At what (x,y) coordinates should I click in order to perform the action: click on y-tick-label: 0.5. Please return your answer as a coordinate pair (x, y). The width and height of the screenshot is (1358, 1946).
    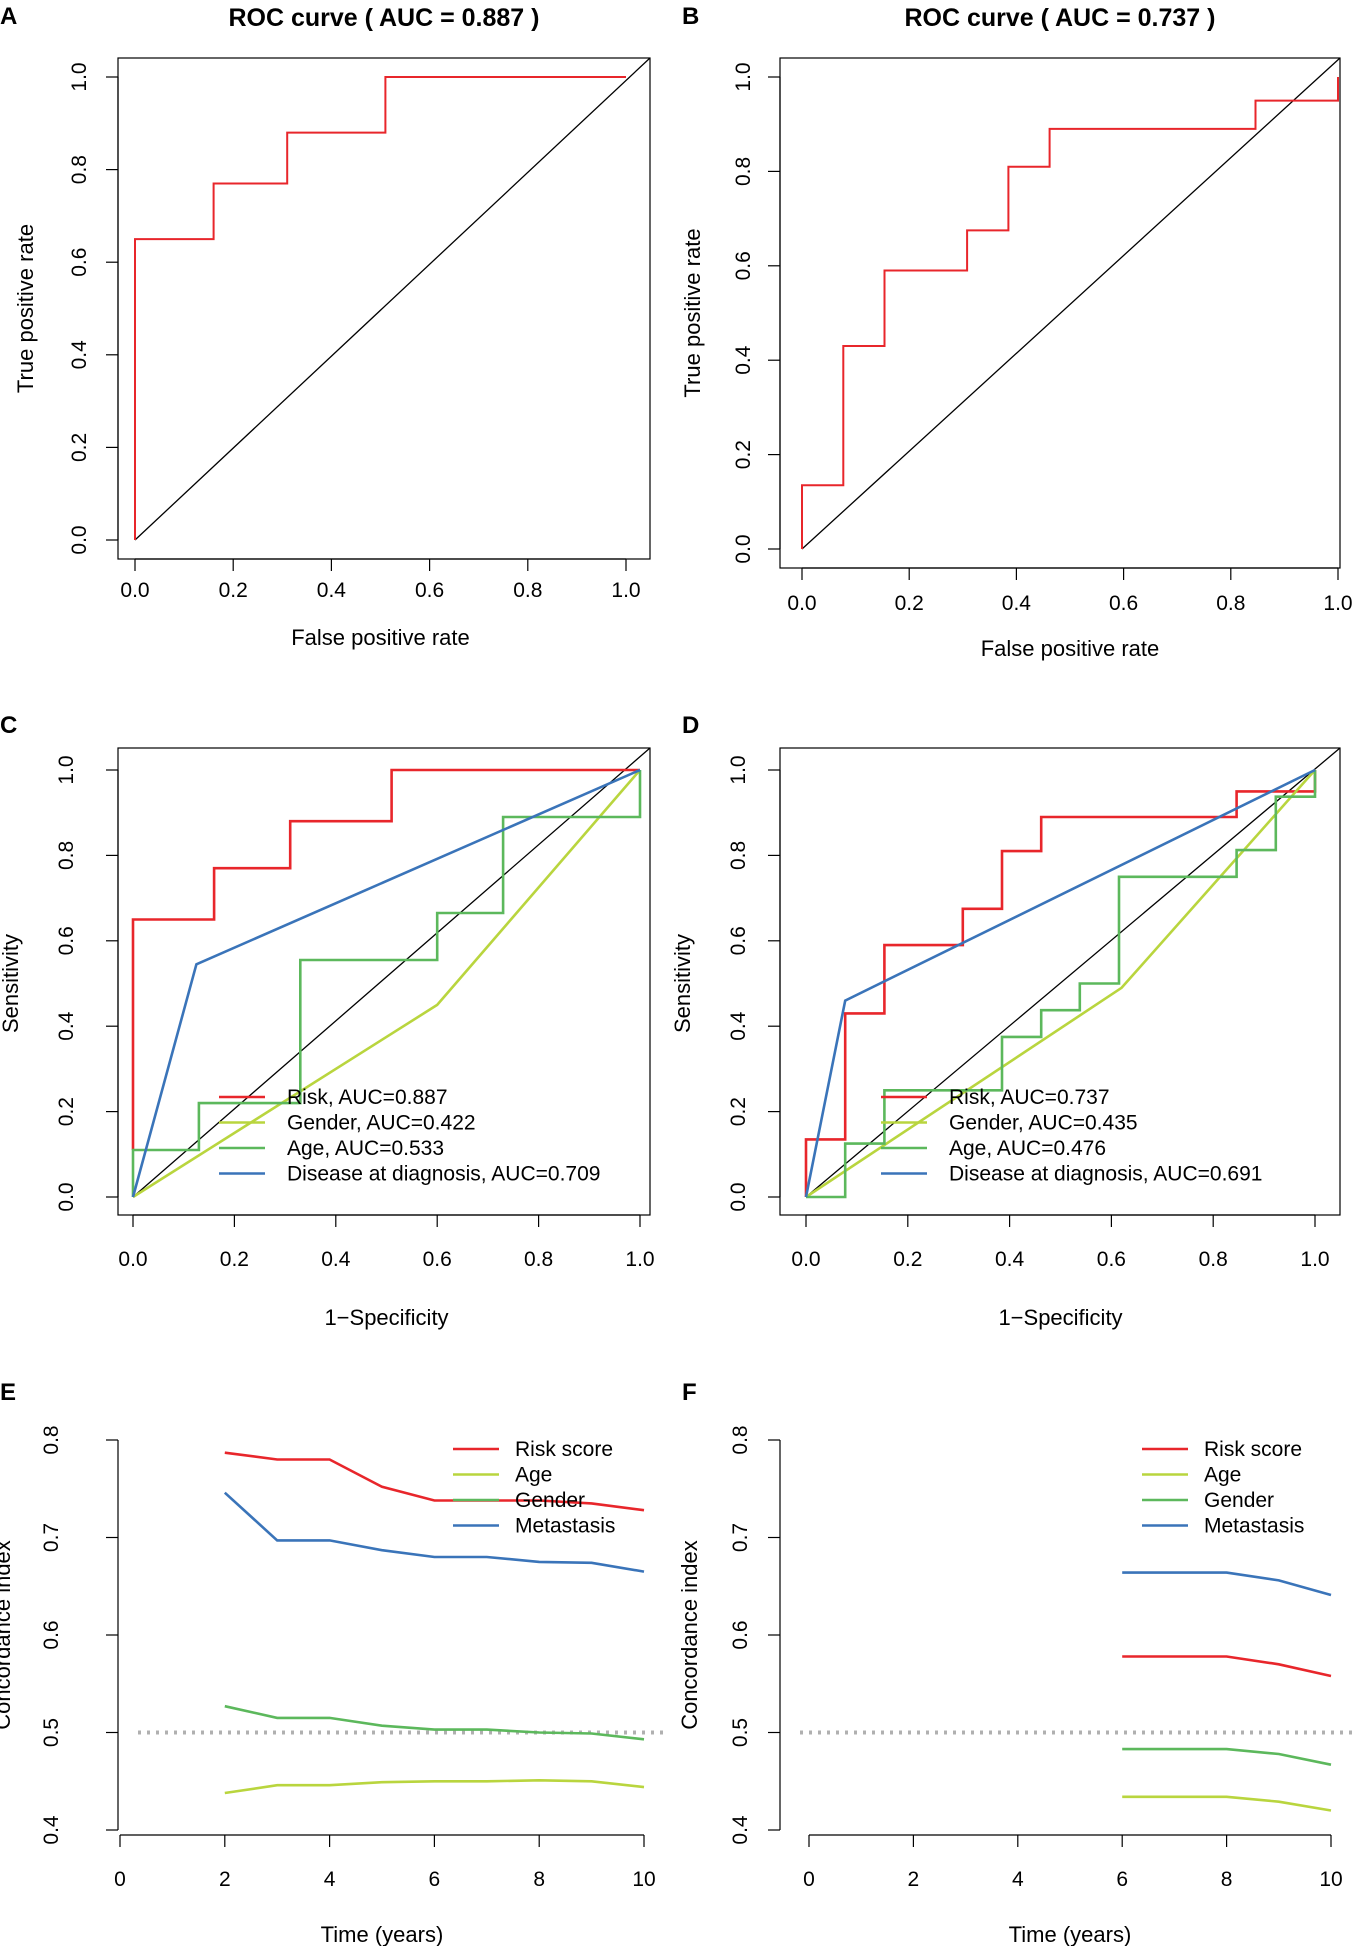
    Looking at the image, I should click on (740, 1732).